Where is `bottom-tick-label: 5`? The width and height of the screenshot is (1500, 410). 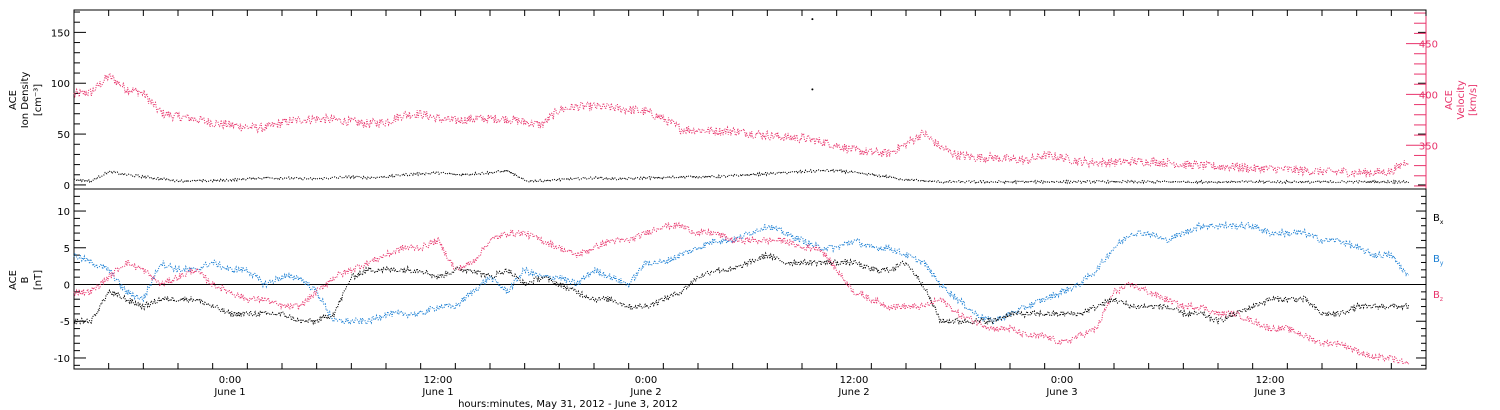
bottom-tick-label: 5 is located at coordinates (67, 249).